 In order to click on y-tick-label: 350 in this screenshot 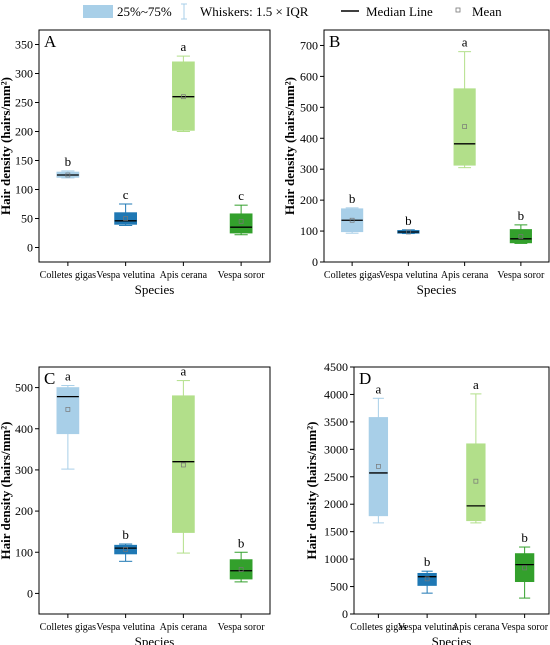, I will do `click(24, 45)`.